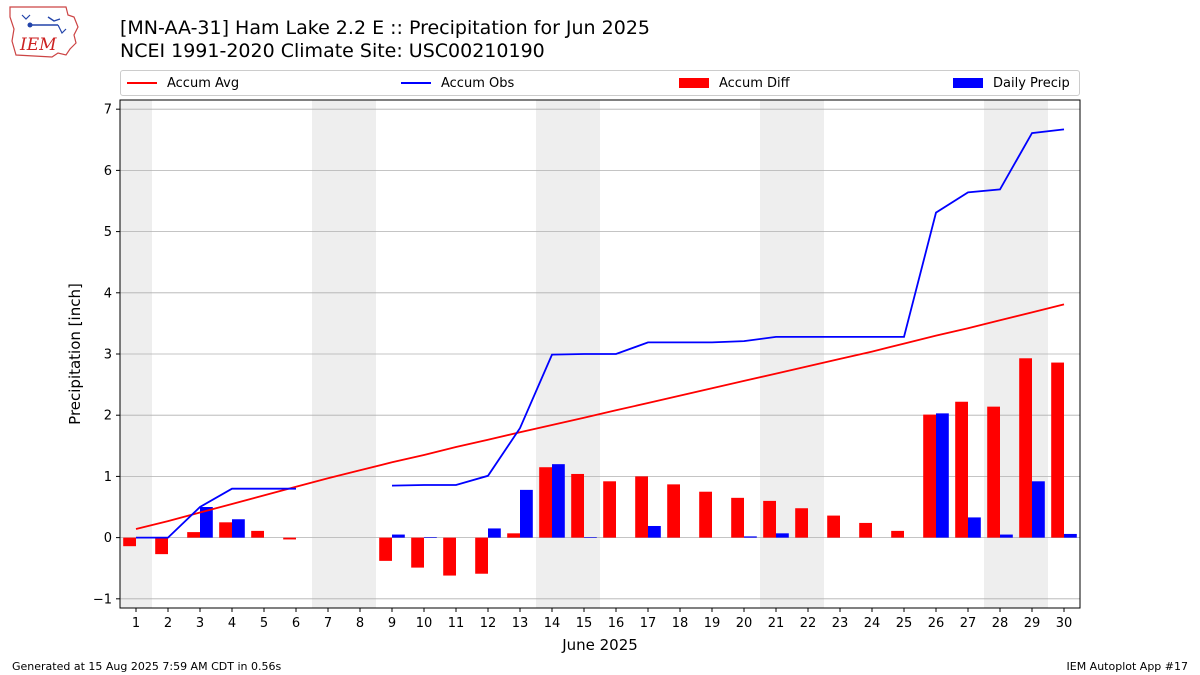  Describe the element at coordinates (108, 416) in the screenshot. I see `y-tick-label: 2` at that location.